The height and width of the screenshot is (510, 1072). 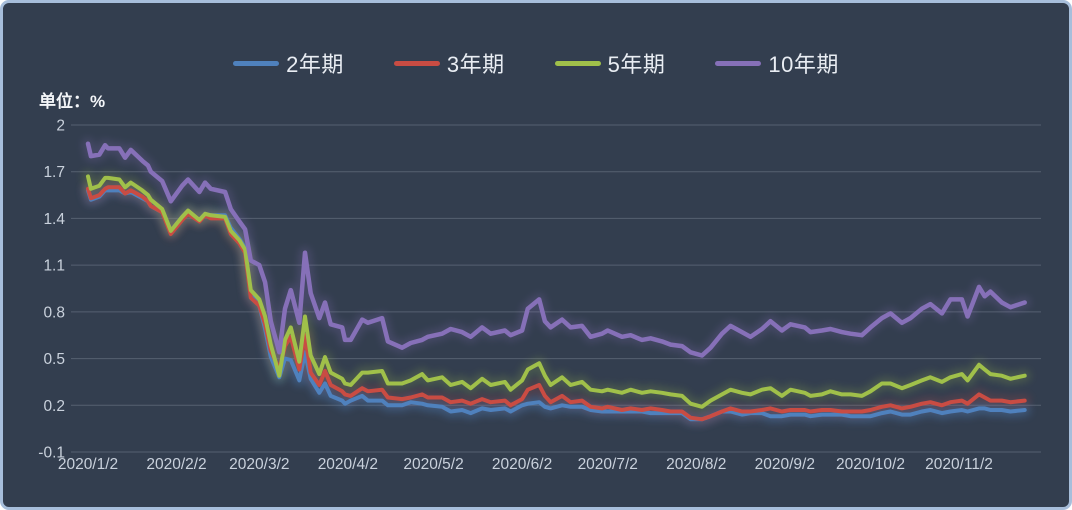 I want to click on x-tick-label: 2020/11/2, so click(x=959, y=464).